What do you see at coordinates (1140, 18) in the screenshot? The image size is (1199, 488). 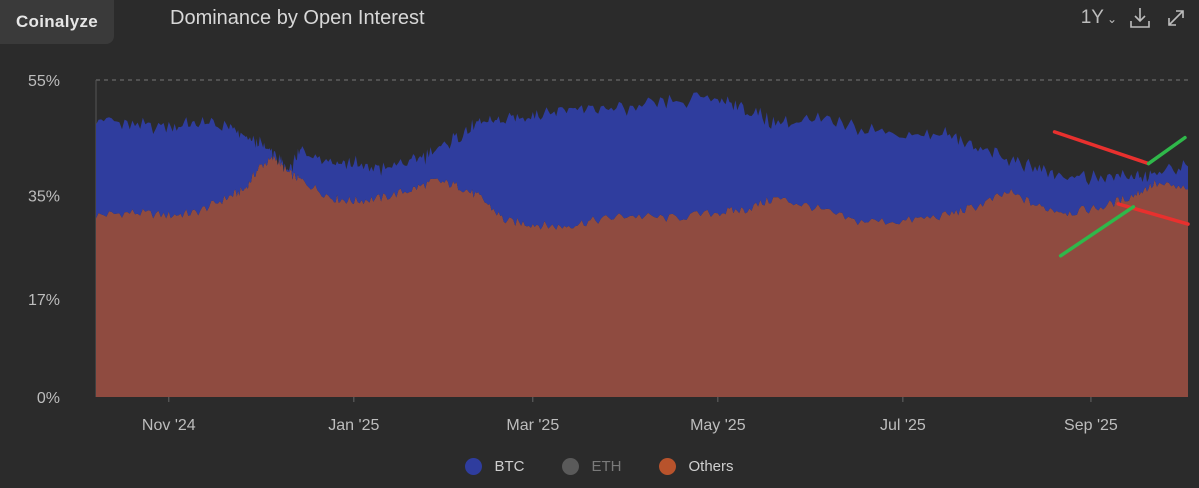 I see `download-icon` at bounding box center [1140, 18].